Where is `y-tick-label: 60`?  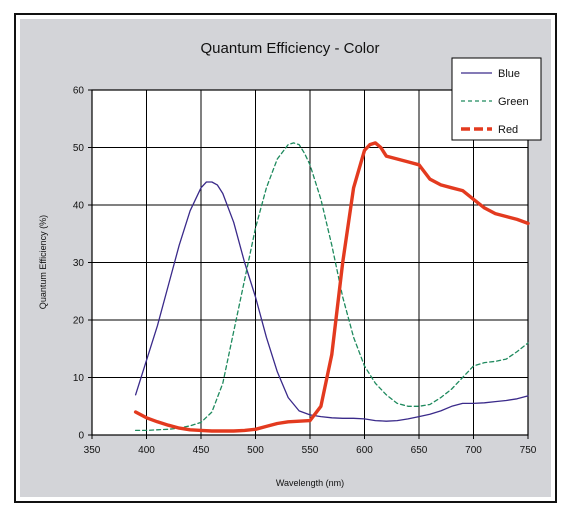
y-tick-label: 60 is located at coordinates (79, 91).